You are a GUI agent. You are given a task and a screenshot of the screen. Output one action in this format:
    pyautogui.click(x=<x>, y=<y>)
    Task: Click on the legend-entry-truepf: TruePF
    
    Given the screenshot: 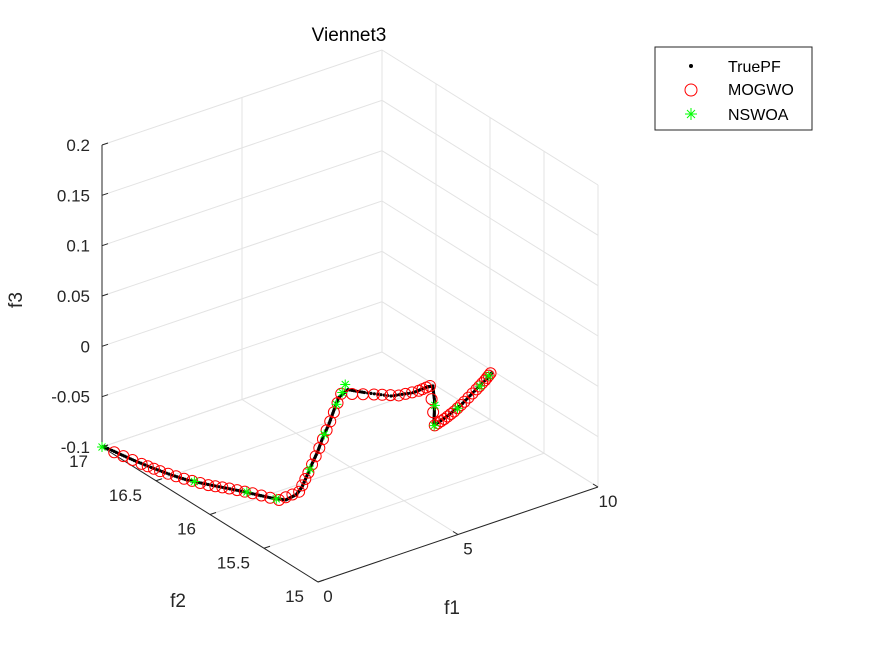 What is the action you would take?
    pyautogui.click(x=735, y=67)
    